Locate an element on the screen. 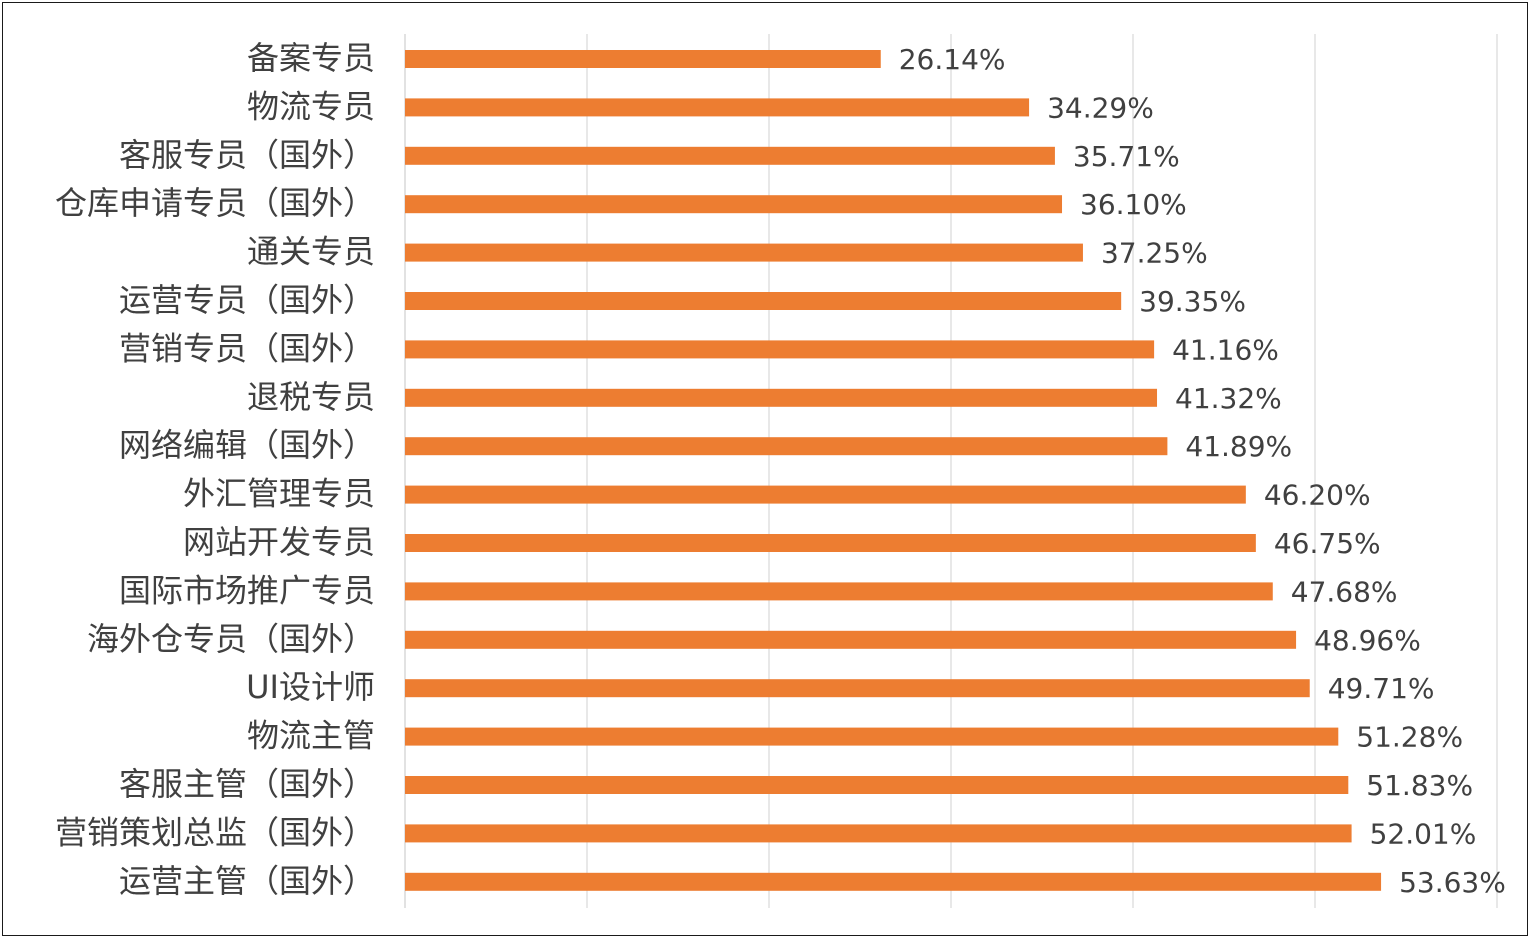 This screenshot has height=940, width=1532. value-label-18: 53.63% is located at coordinates (1452, 882).